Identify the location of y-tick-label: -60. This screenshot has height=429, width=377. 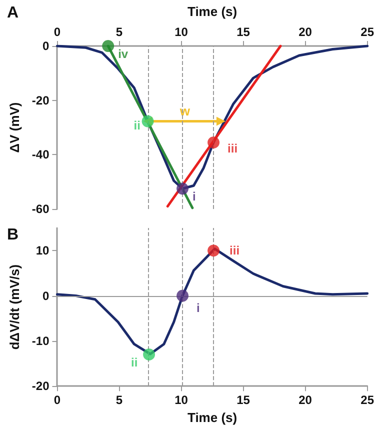
(41, 209).